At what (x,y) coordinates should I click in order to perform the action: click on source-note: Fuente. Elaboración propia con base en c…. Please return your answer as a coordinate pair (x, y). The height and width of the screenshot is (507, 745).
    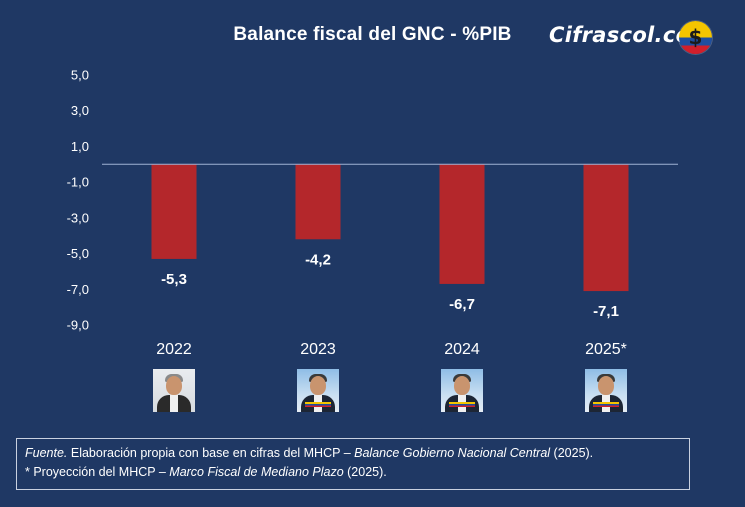
    Looking at the image, I should click on (353, 464).